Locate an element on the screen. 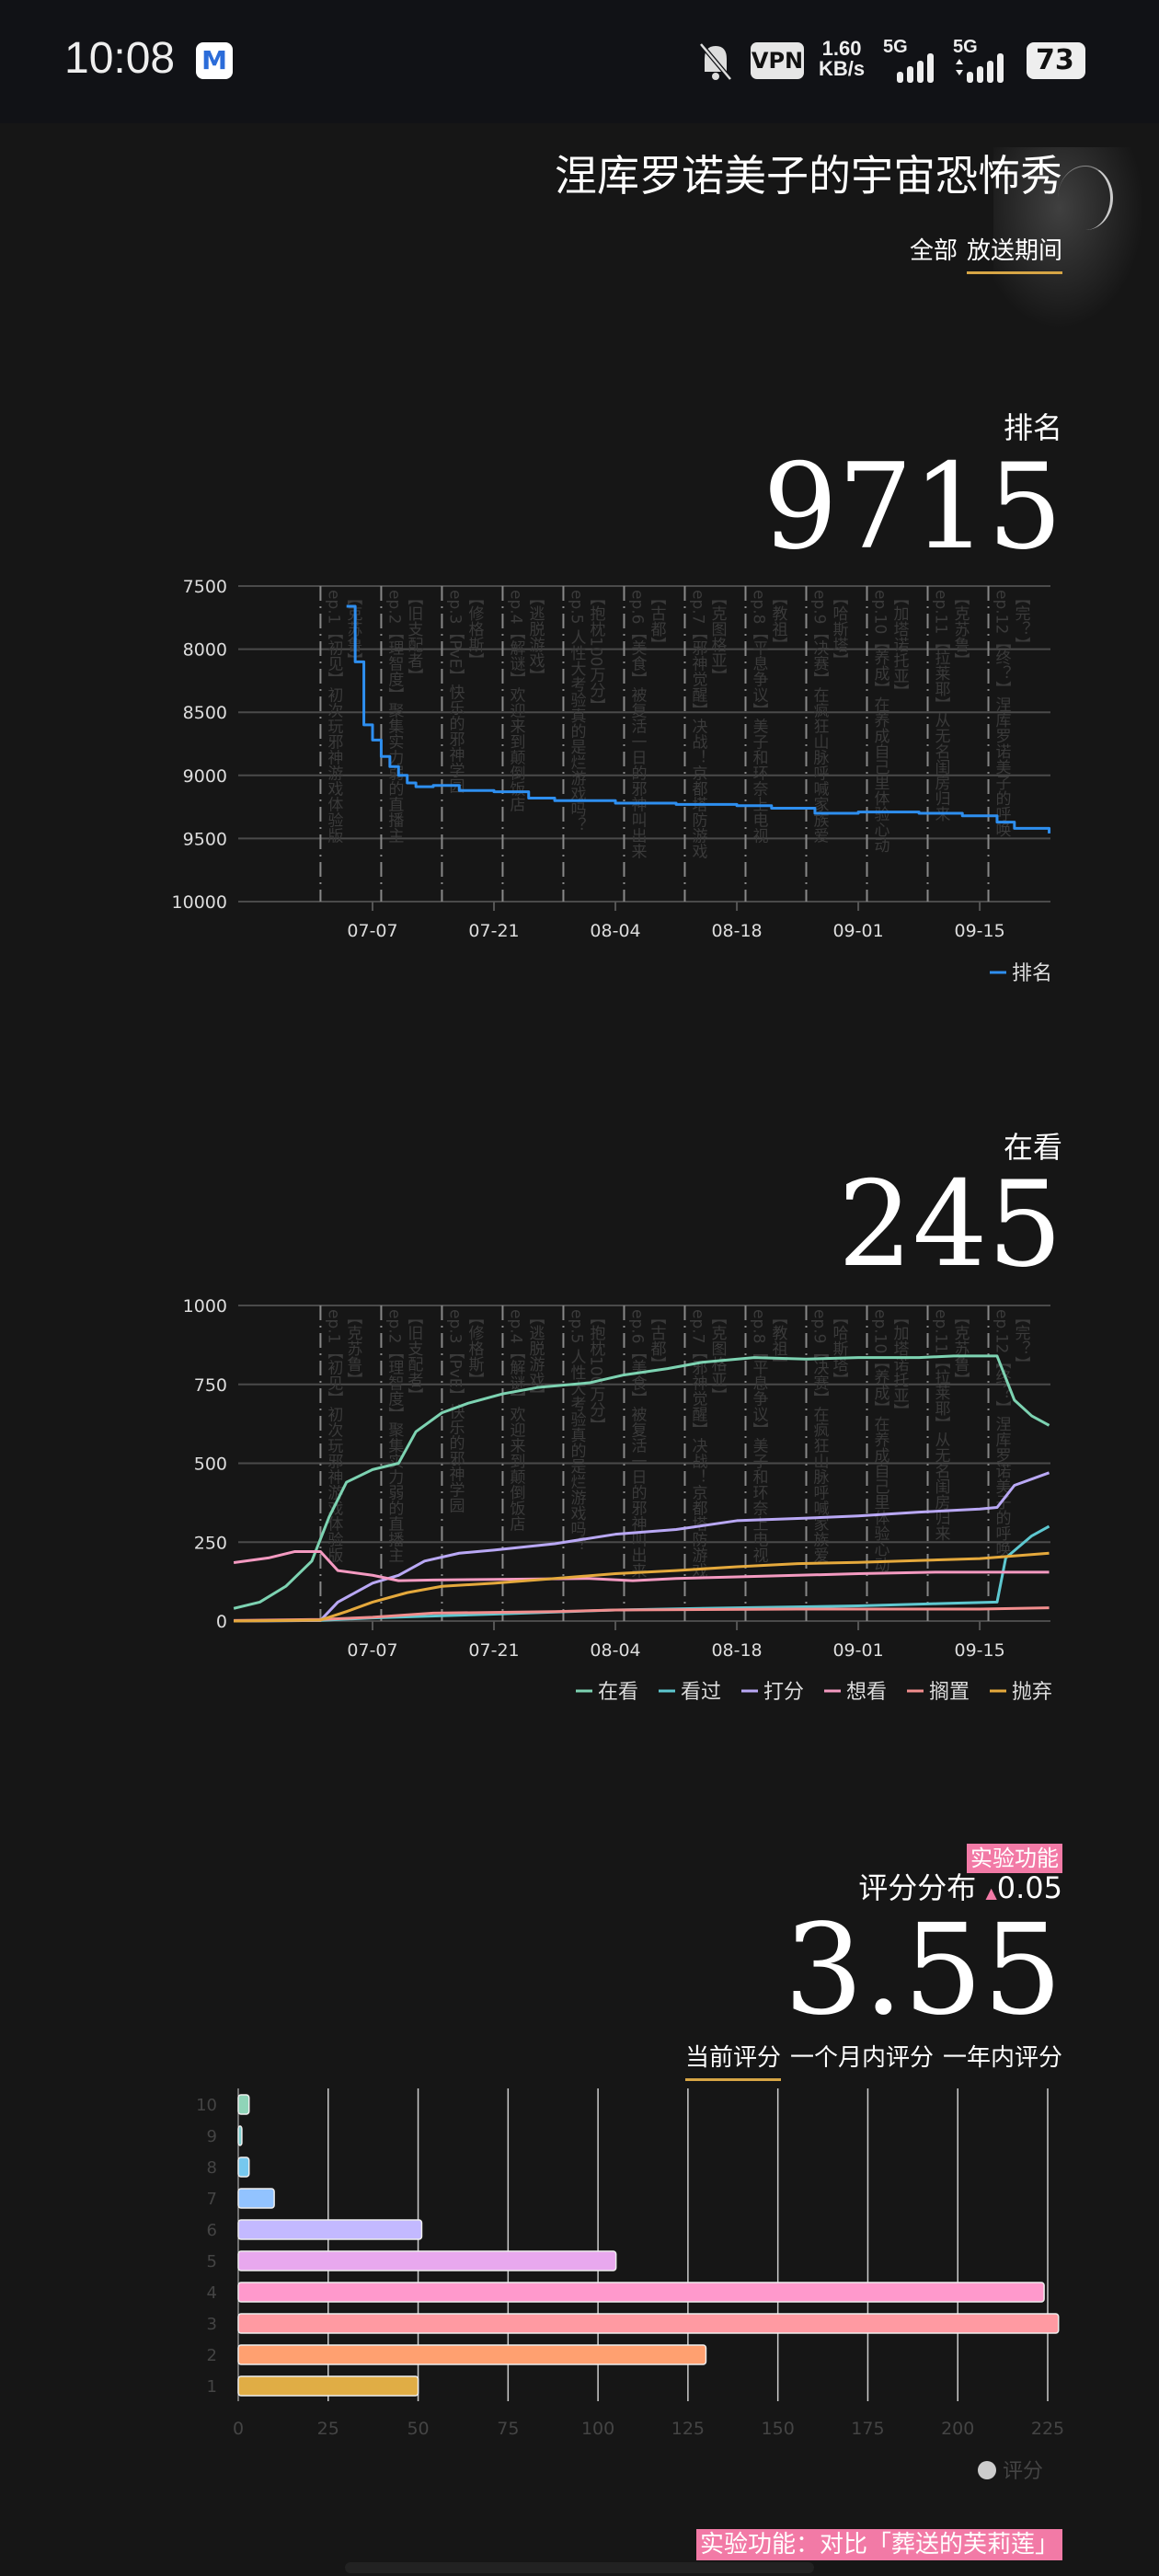 The height and width of the screenshot is (2576, 1159). y-tick-label: 7 is located at coordinates (212, 2199).